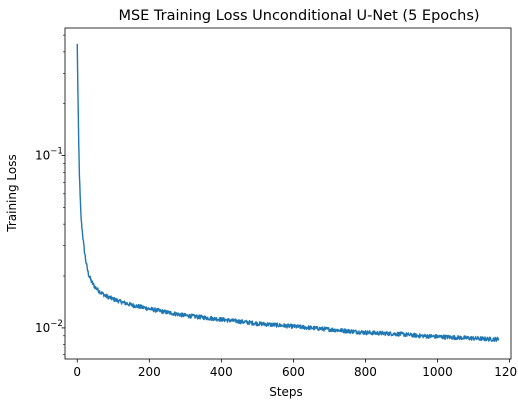 Image resolution: width=518 pixels, height=402 pixels. I want to click on x-tick-label: 1200, so click(506, 372).